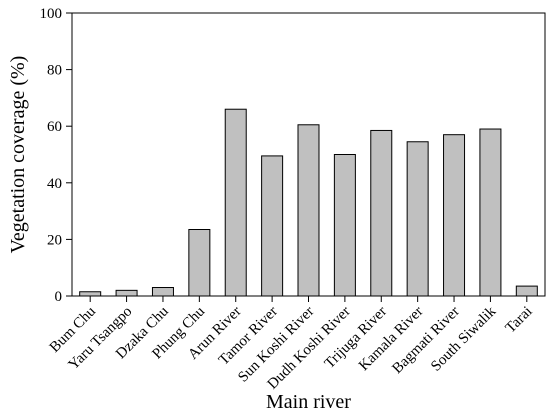 Image resolution: width=550 pixels, height=415 pixels. I want to click on bar-south-siwalik, so click(490, 212).